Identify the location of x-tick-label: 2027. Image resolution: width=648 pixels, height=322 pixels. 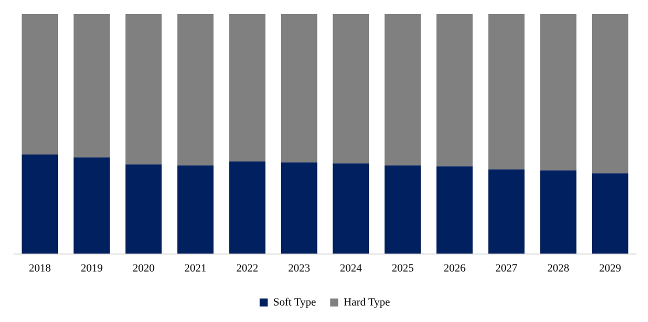
(506, 268).